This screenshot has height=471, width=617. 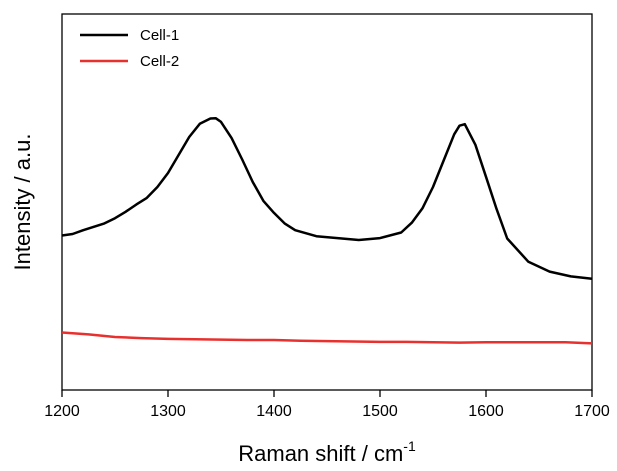 What do you see at coordinates (409, 446) in the screenshot?
I see `x-axis-title-superscript: -1` at bounding box center [409, 446].